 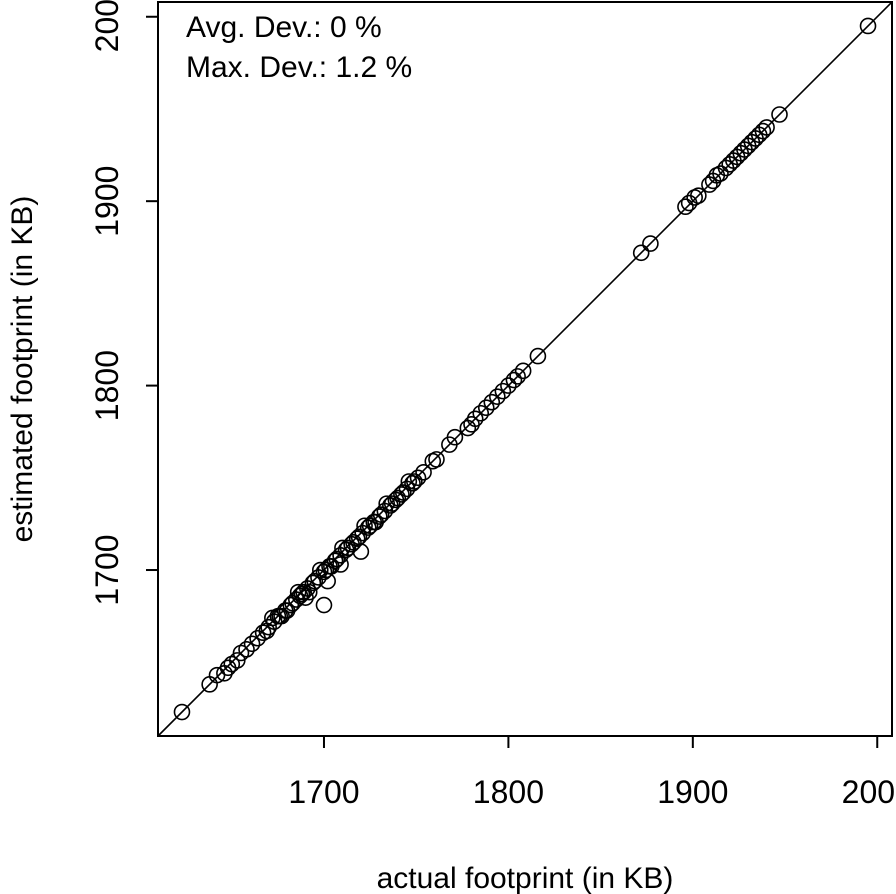 What do you see at coordinates (284, 27) in the screenshot?
I see `avg-deviation-annotation: Avg. Dev.: 0 %` at bounding box center [284, 27].